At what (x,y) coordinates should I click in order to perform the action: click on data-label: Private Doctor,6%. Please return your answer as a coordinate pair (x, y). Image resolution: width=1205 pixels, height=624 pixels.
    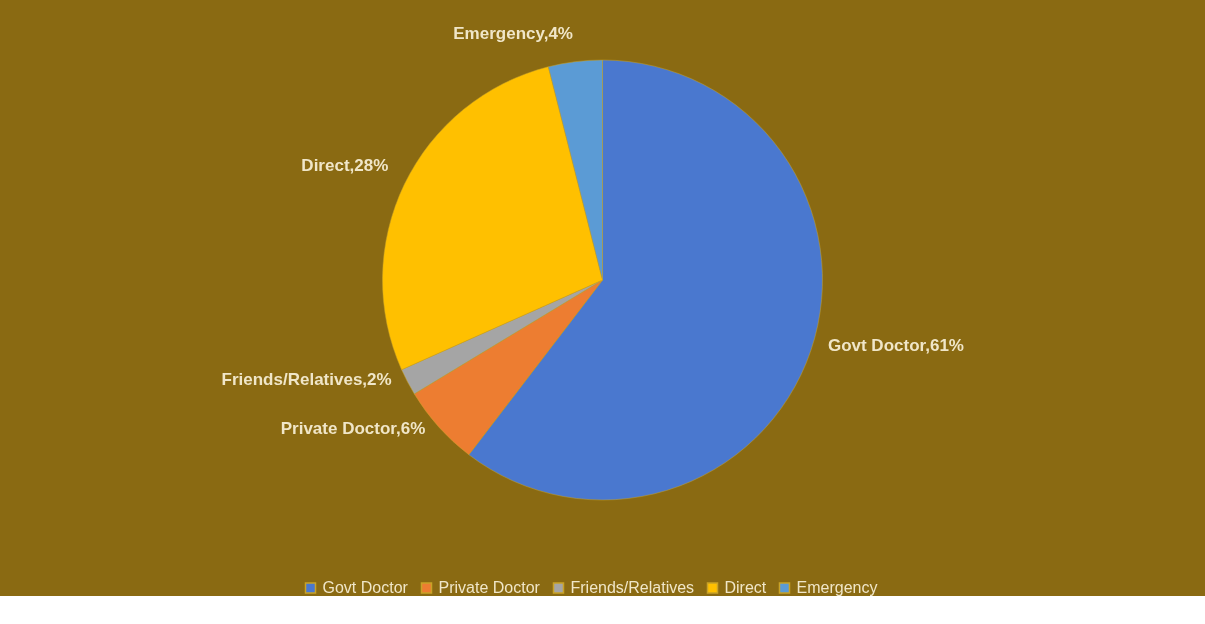
    Looking at the image, I should click on (353, 428).